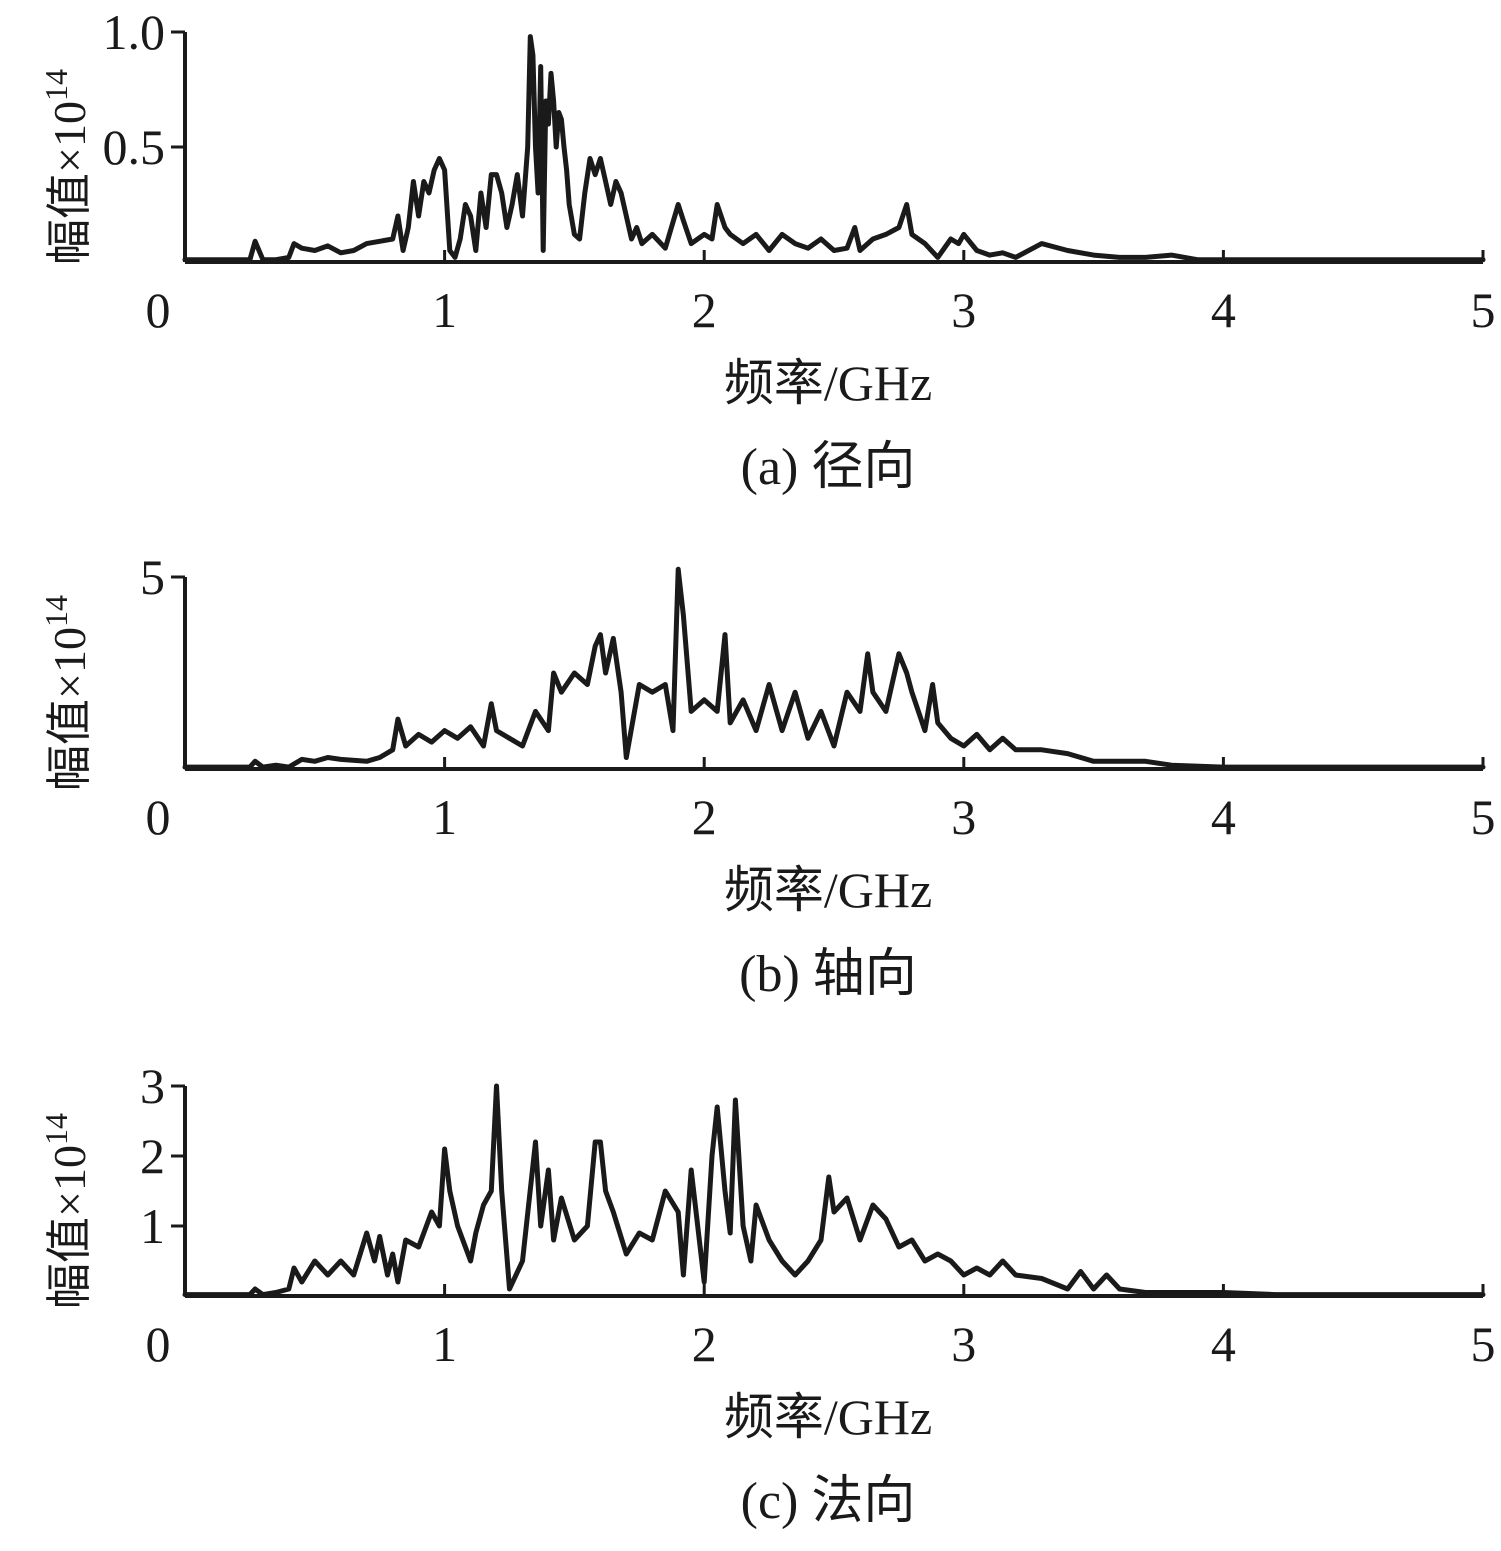  I want to click on panel-caption: (b) 轴向, so click(828, 974).